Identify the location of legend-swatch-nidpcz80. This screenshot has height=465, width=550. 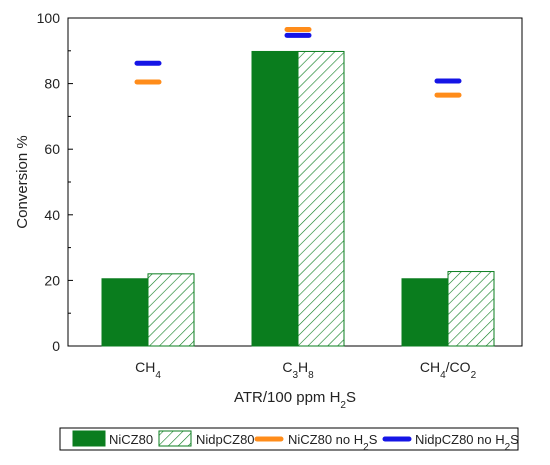
(175, 438).